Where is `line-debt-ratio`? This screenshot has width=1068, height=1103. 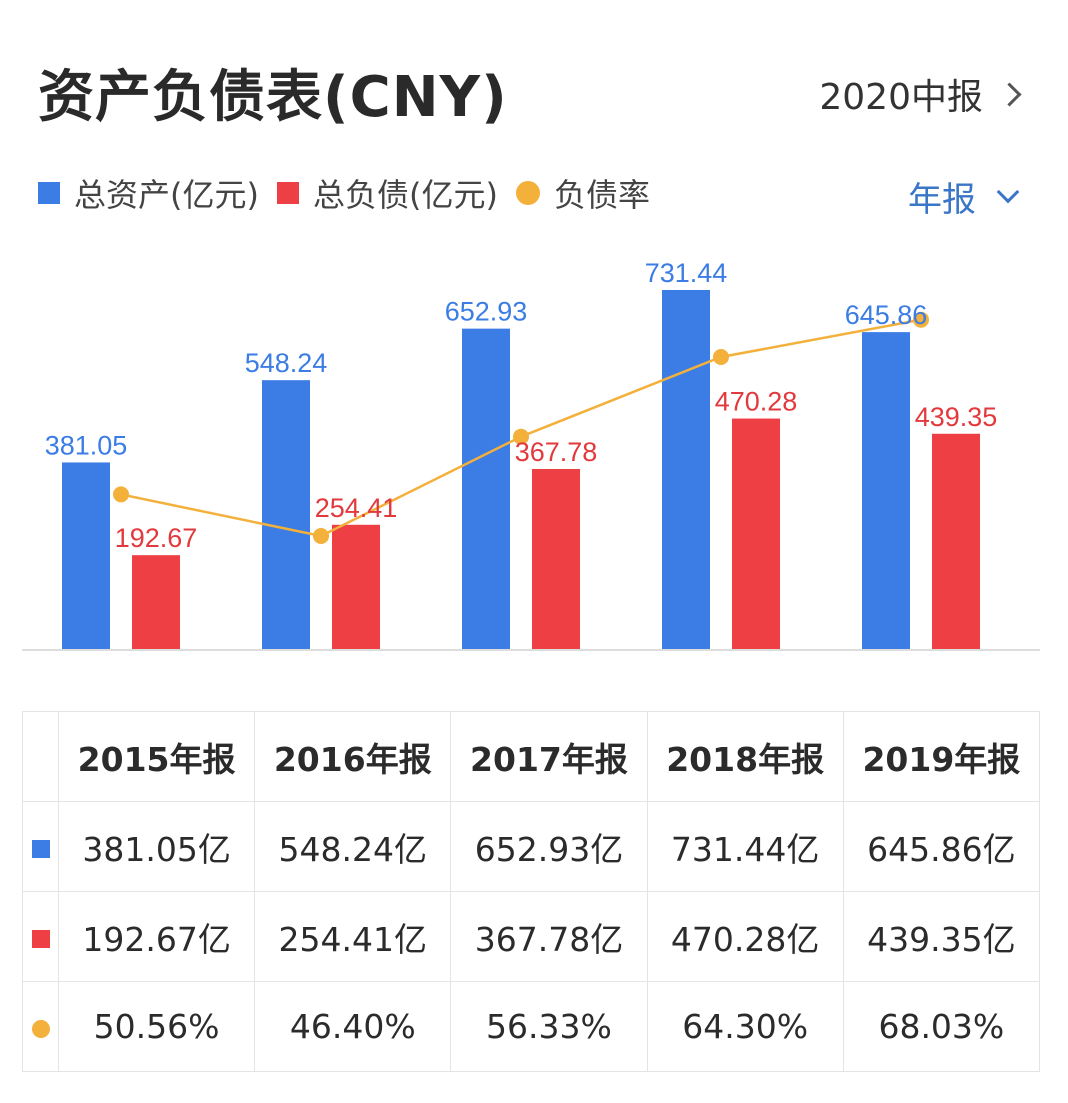 line-debt-ratio is located at coordinates (521, 428).